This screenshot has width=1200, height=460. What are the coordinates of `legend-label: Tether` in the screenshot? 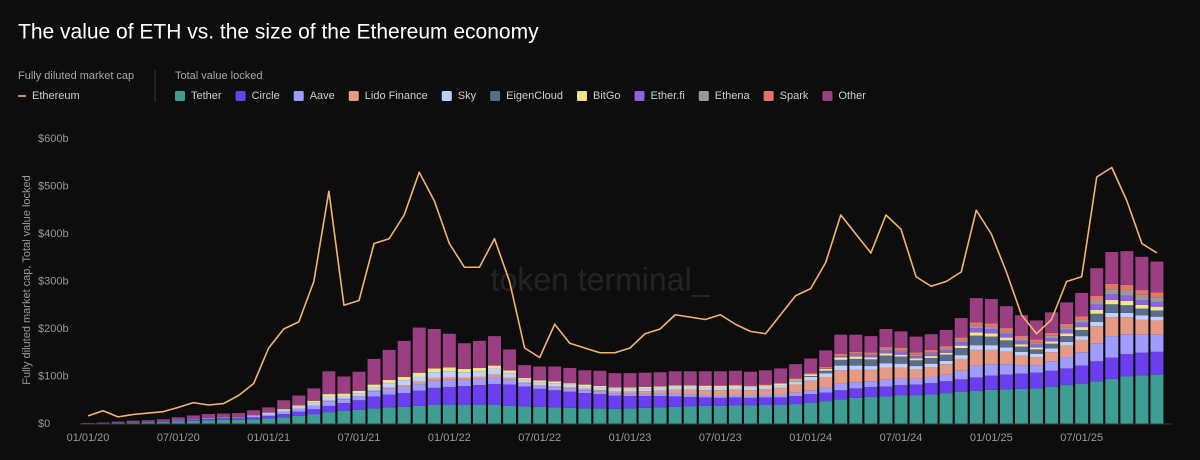 It's located at (206, 96).